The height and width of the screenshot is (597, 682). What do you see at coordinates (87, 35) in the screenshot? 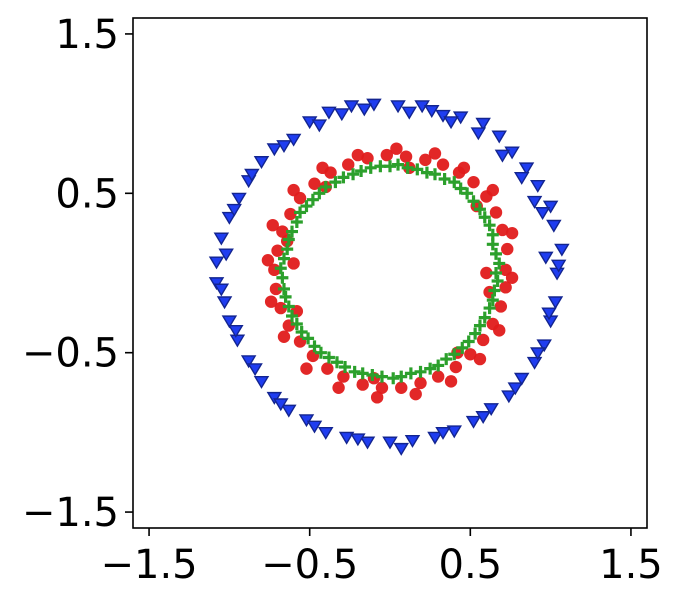
I see `y-tick-label: 1.5` at bounding box center [87, 35].